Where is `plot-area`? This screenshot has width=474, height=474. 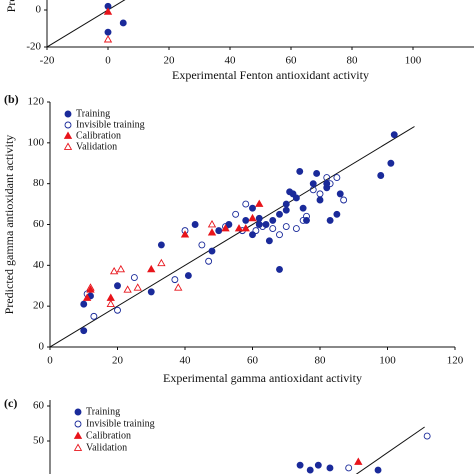 plot-area is located at coordinates (363, 450).